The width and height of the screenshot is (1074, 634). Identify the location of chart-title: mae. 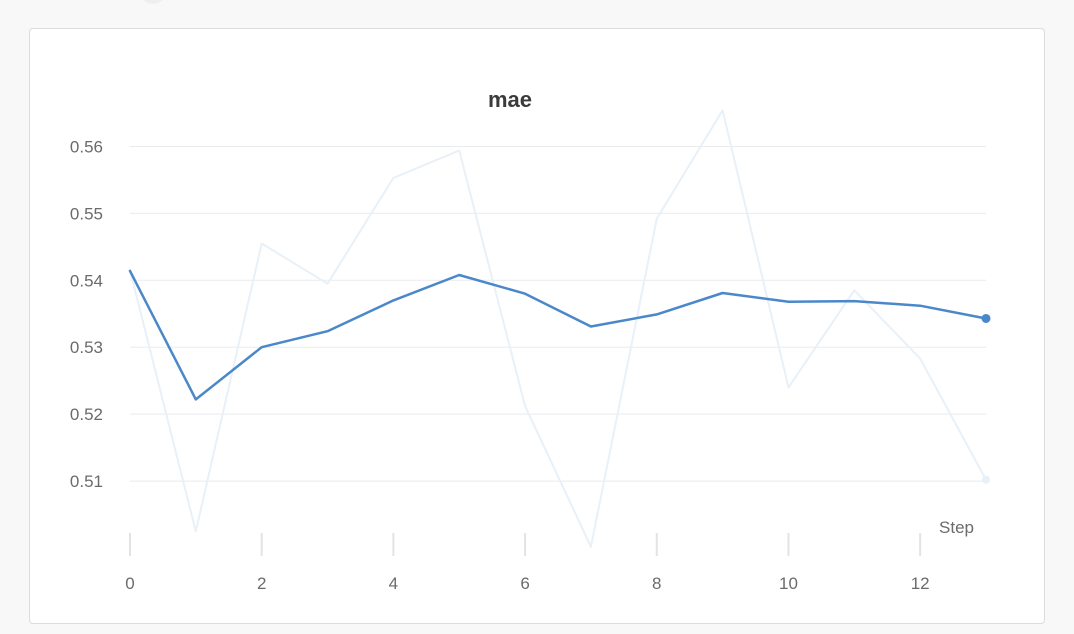
(510, 99).